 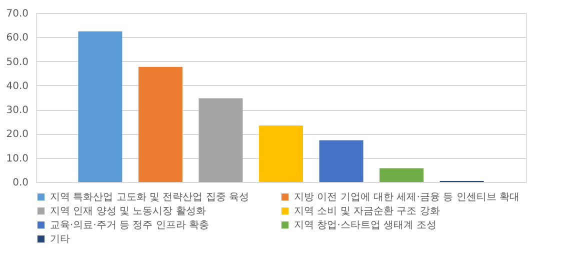 I want to click on y-tick-label: 30.0, so click(x=17, y=110).